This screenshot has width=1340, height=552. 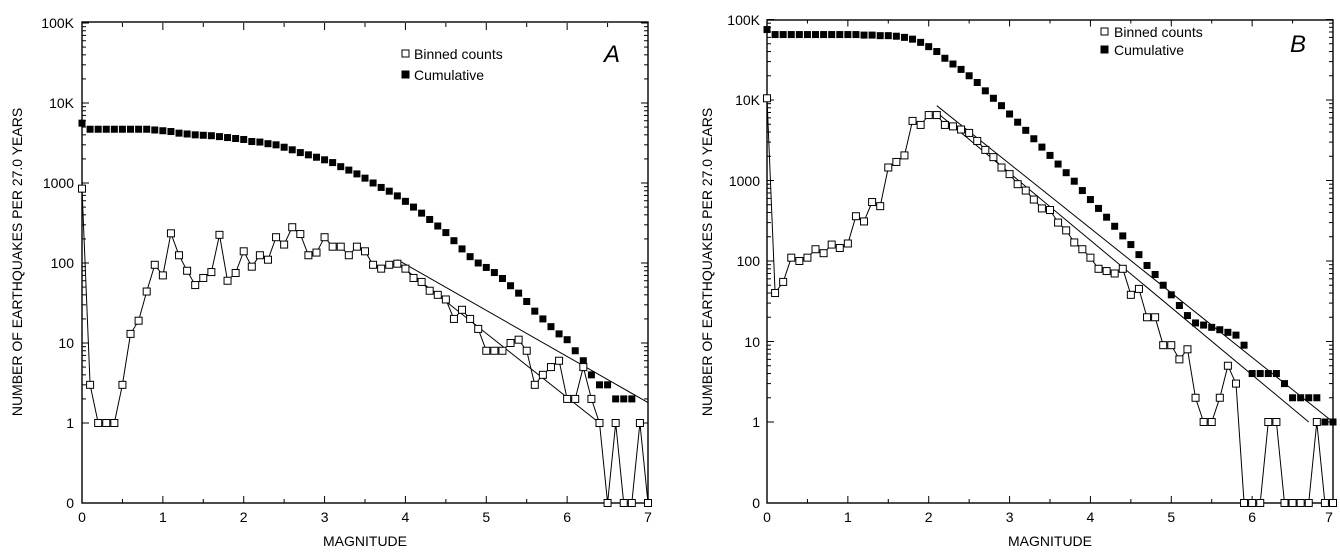 I want to click on y-tick-label: 0, so click(x=70, y=503).